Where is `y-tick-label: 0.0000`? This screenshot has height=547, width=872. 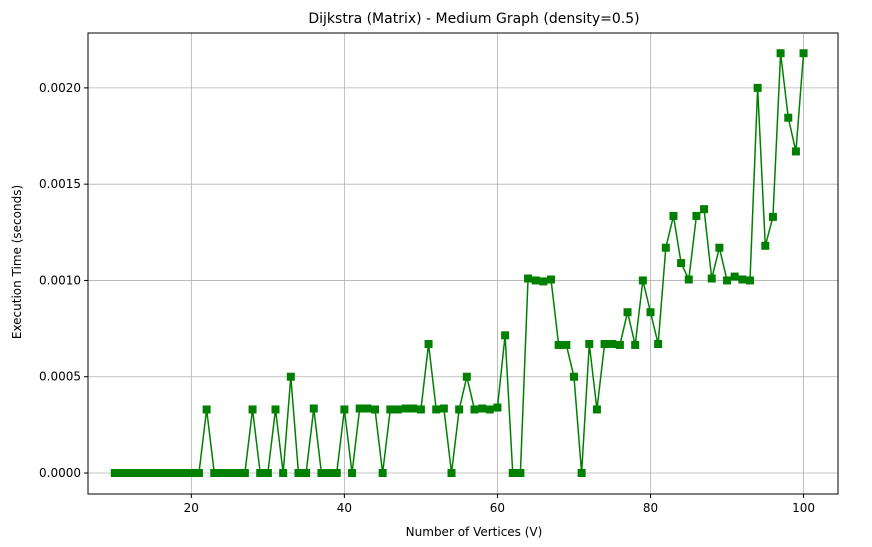 y-tick-label: 0.0000 is located at coordinates (60, 473).